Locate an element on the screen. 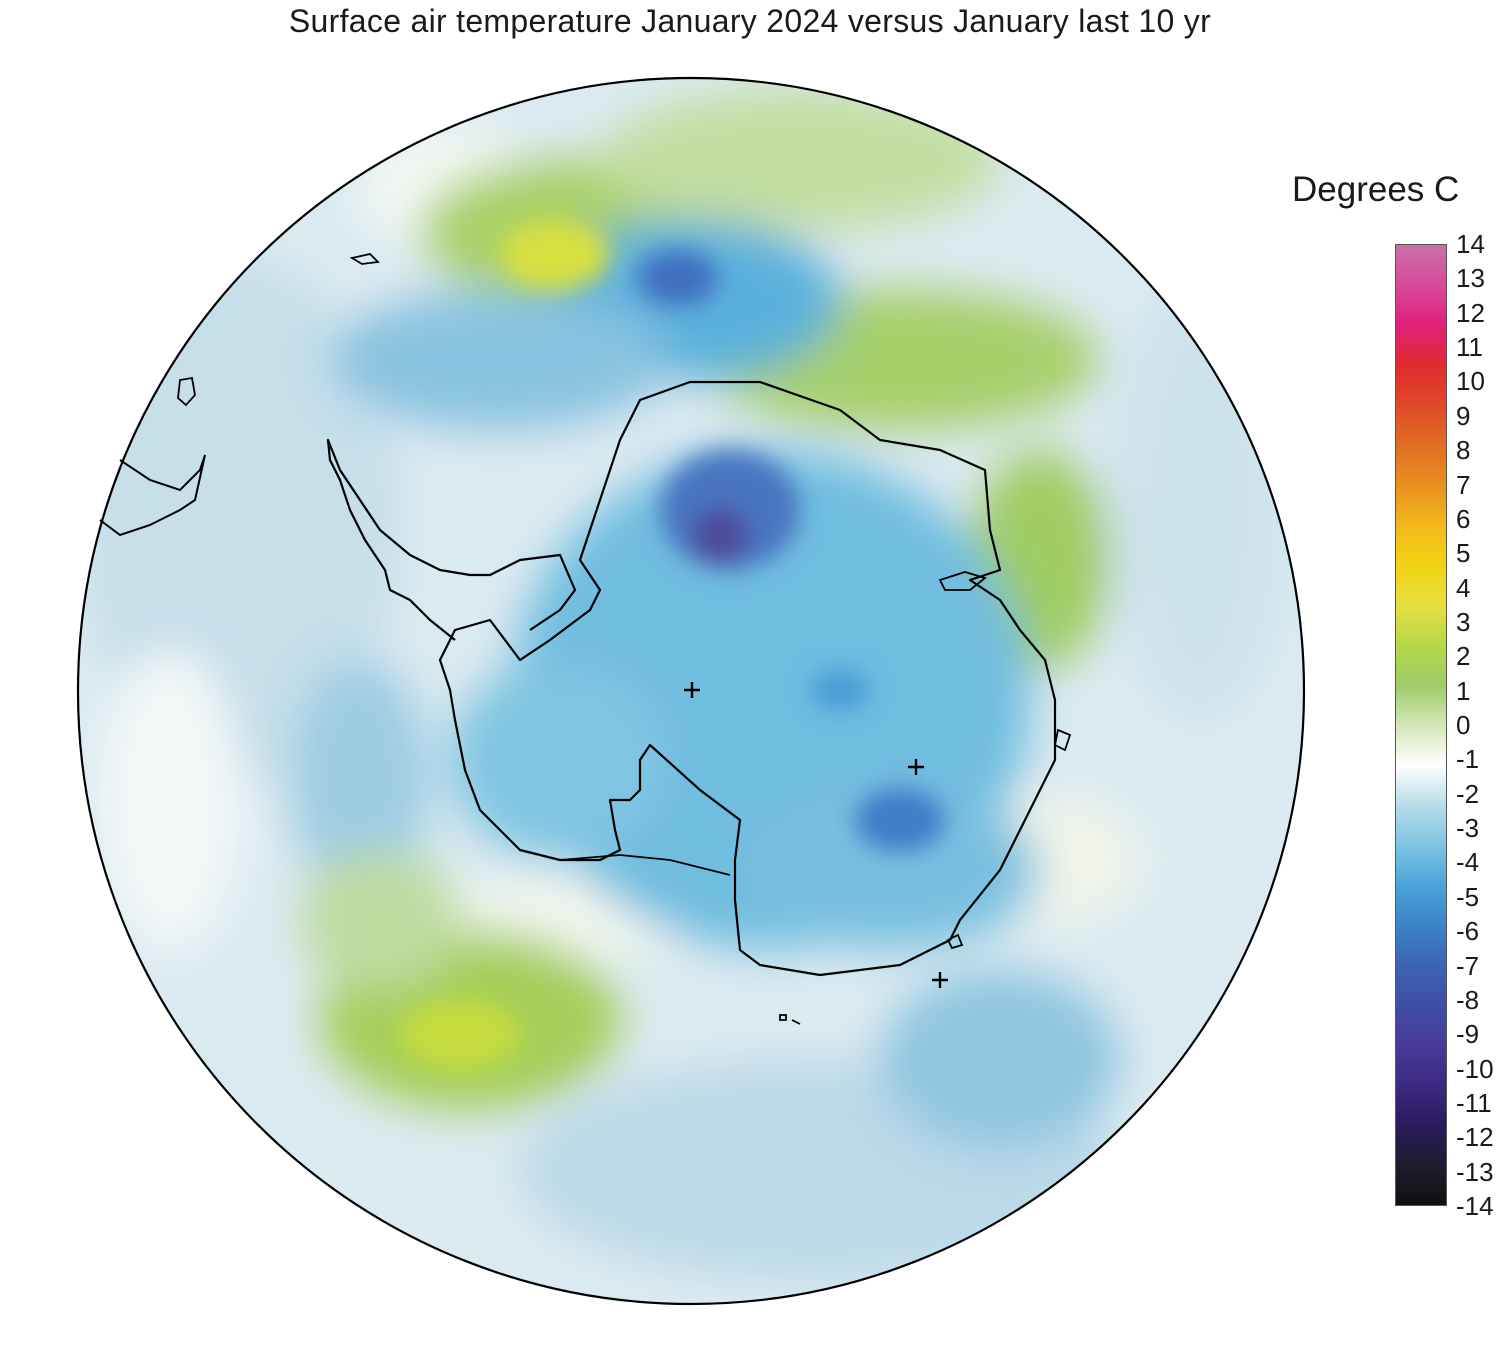 The height and width of the screenshot is (1369, 1500). colorbar-tick-label: 9 is located at coordinates (1463, 415).